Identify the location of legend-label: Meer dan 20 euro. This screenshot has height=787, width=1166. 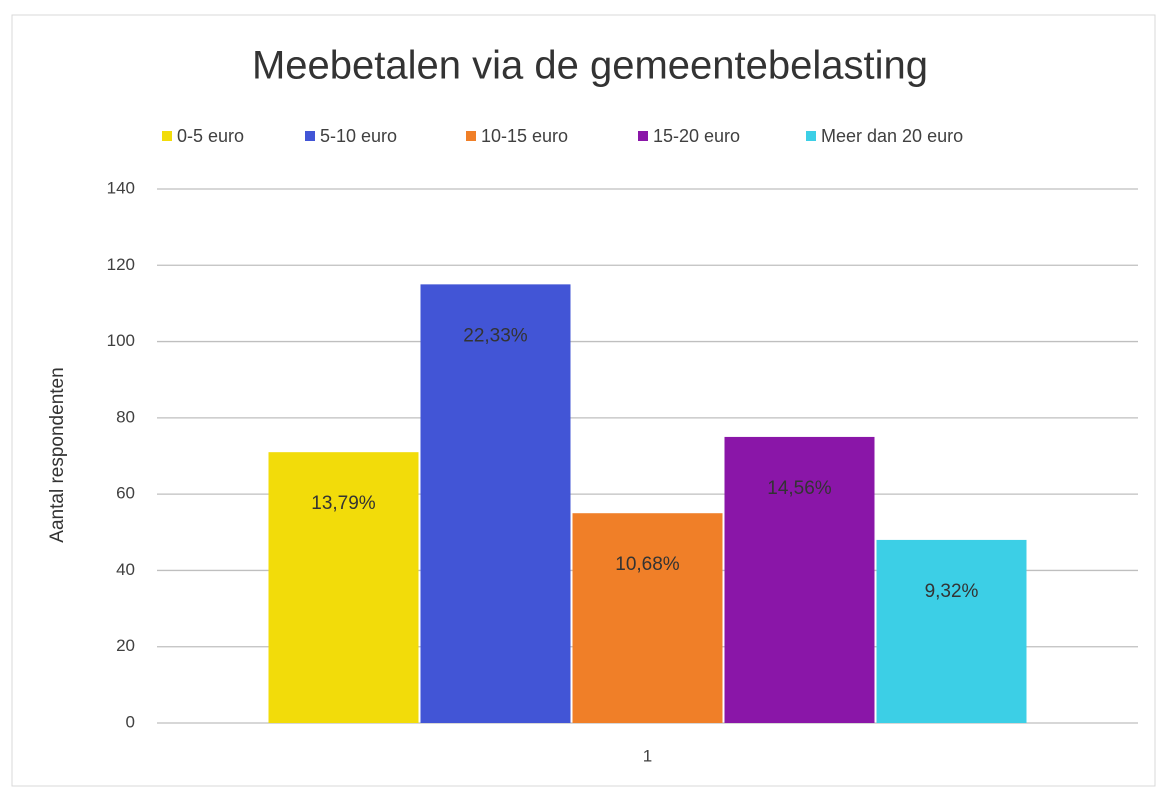
(892, 136).